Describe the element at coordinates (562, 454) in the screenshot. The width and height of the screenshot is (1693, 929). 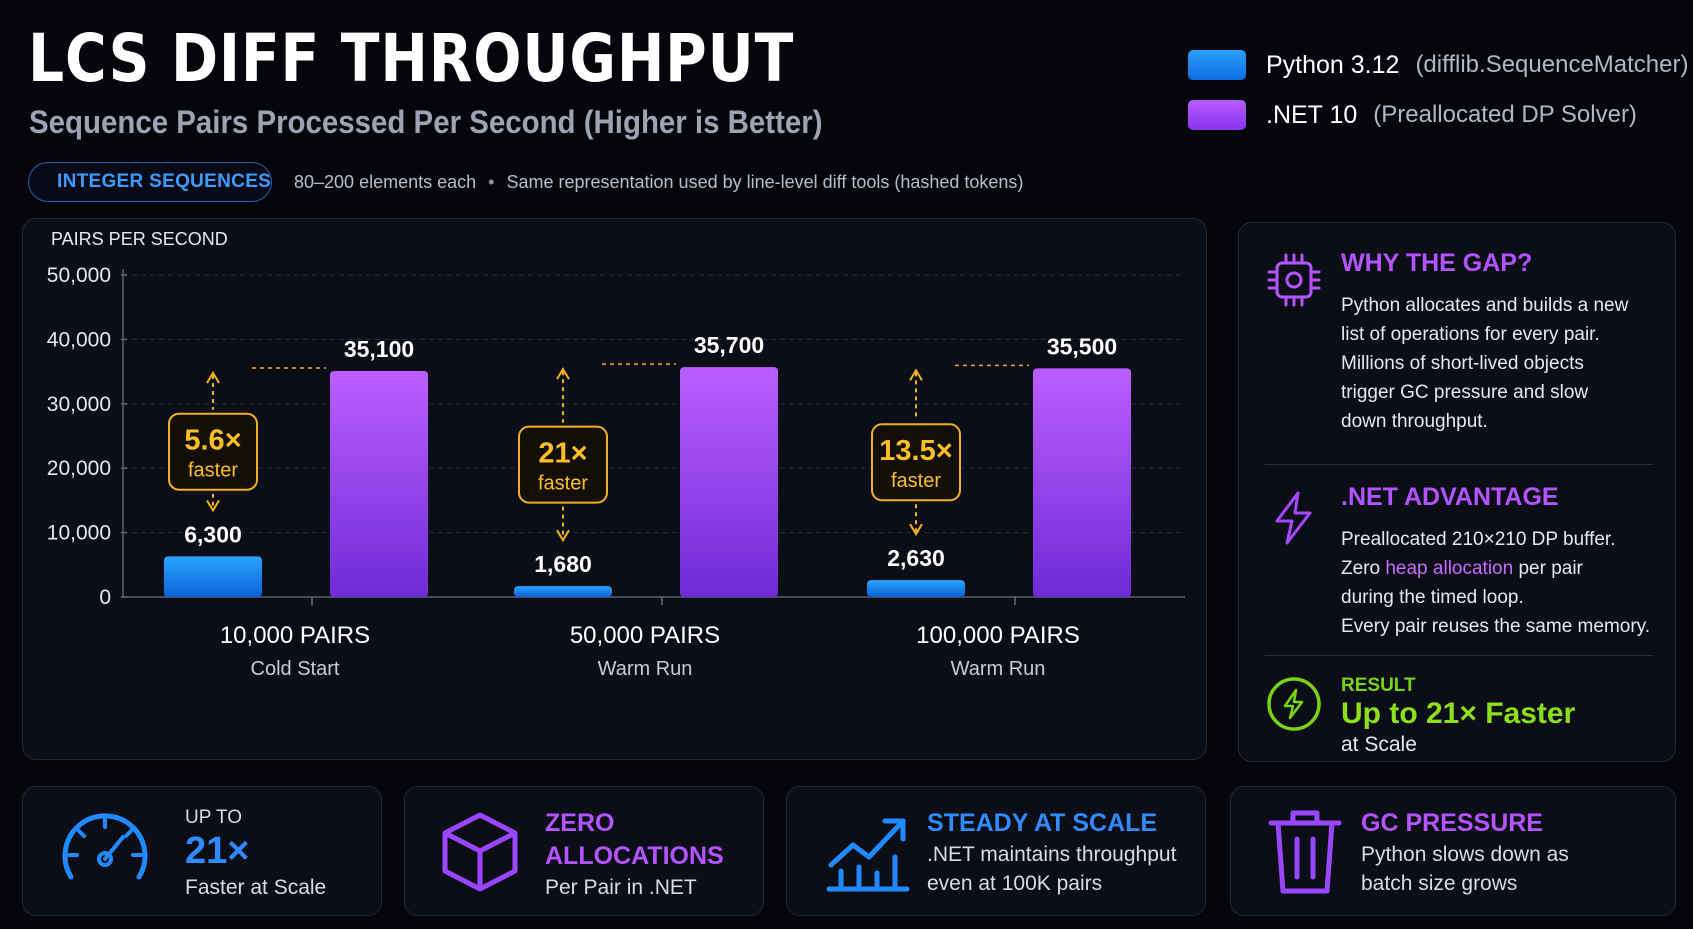
I see `speedup-value: 21×` at that location.